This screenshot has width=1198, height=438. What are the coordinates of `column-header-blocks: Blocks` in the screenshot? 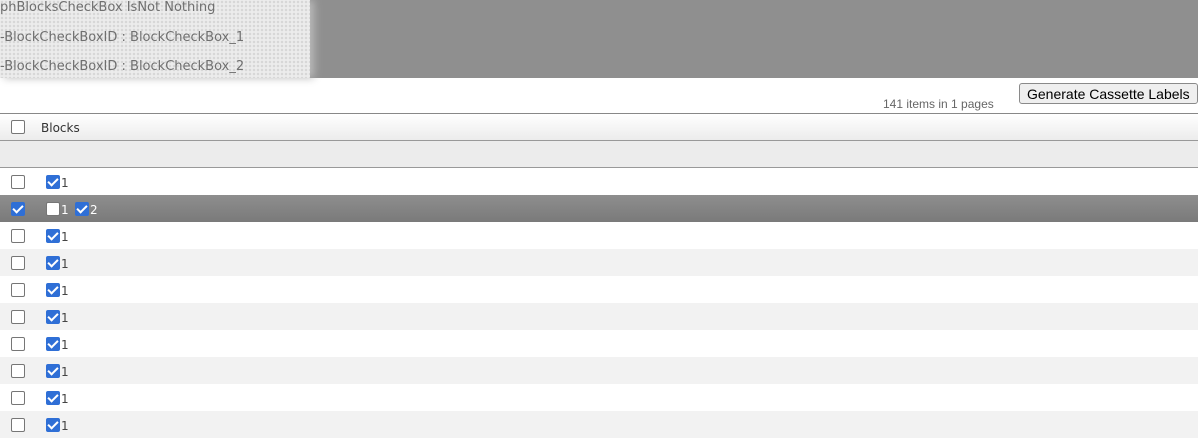 It's located at (60, 128).